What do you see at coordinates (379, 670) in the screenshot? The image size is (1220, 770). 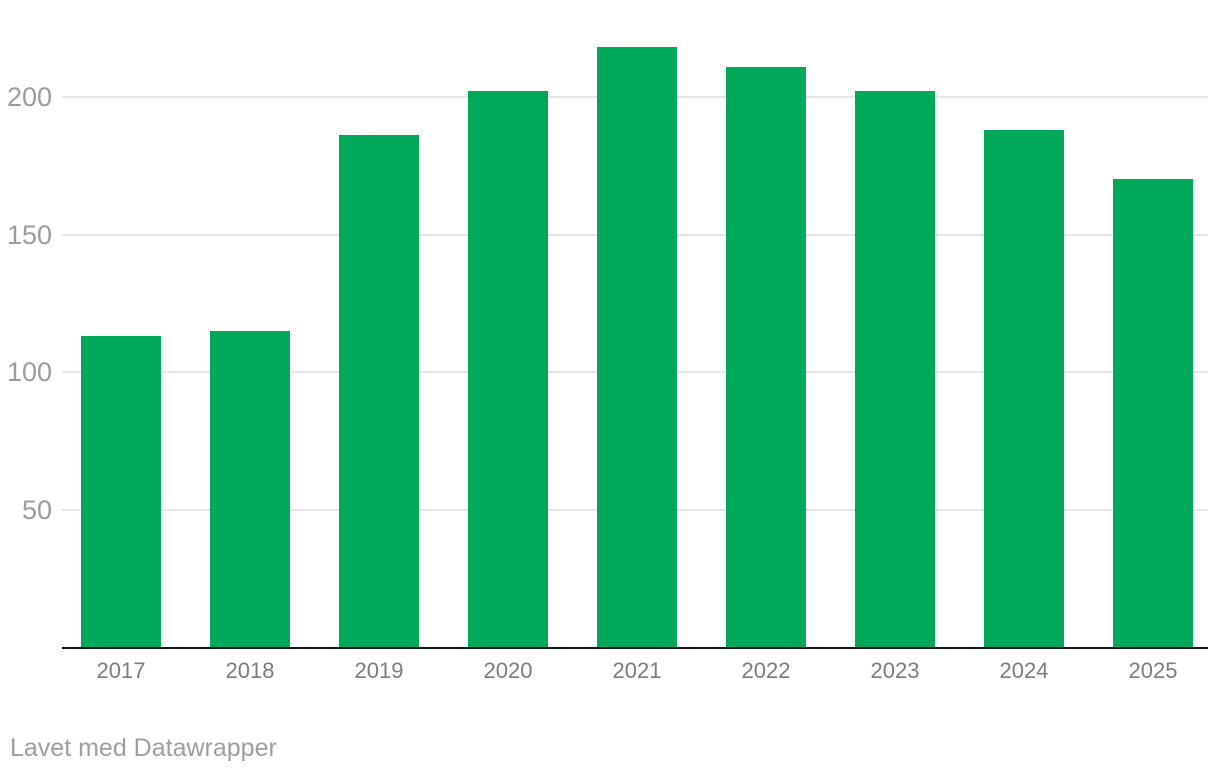 I see `x-axis-tick-label: 2019` at bounding box center [379, 670].